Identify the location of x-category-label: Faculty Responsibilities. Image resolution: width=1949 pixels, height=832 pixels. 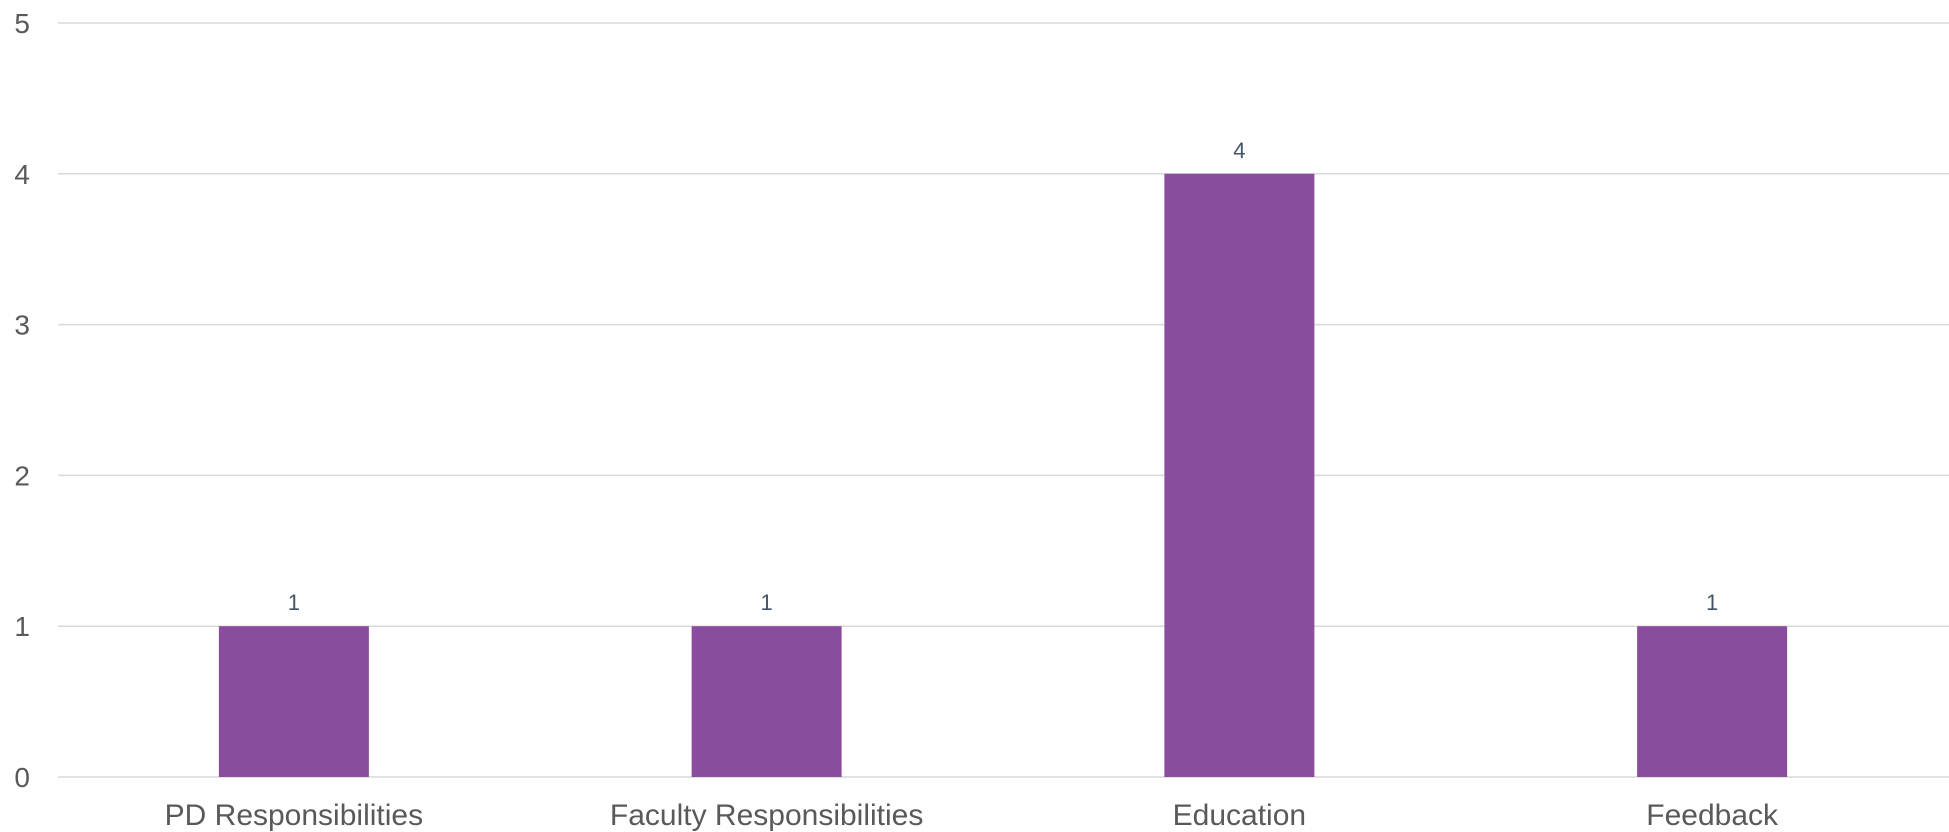
(766, 815).